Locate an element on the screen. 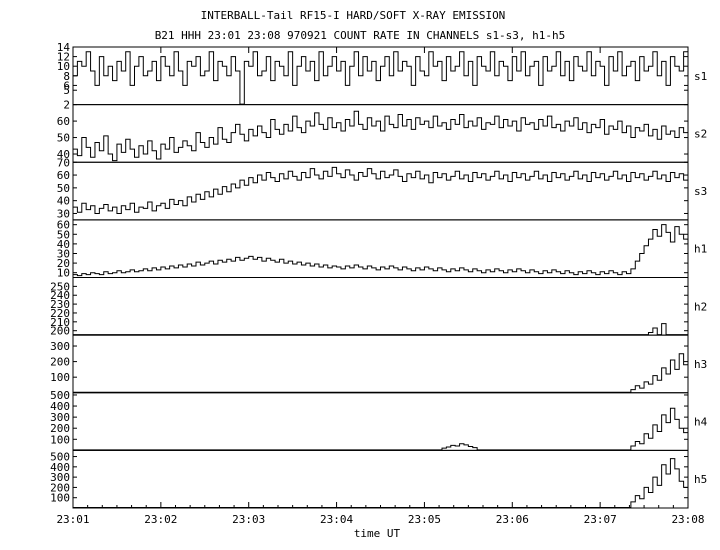  series-h4 is located at coordinates (380, 429).